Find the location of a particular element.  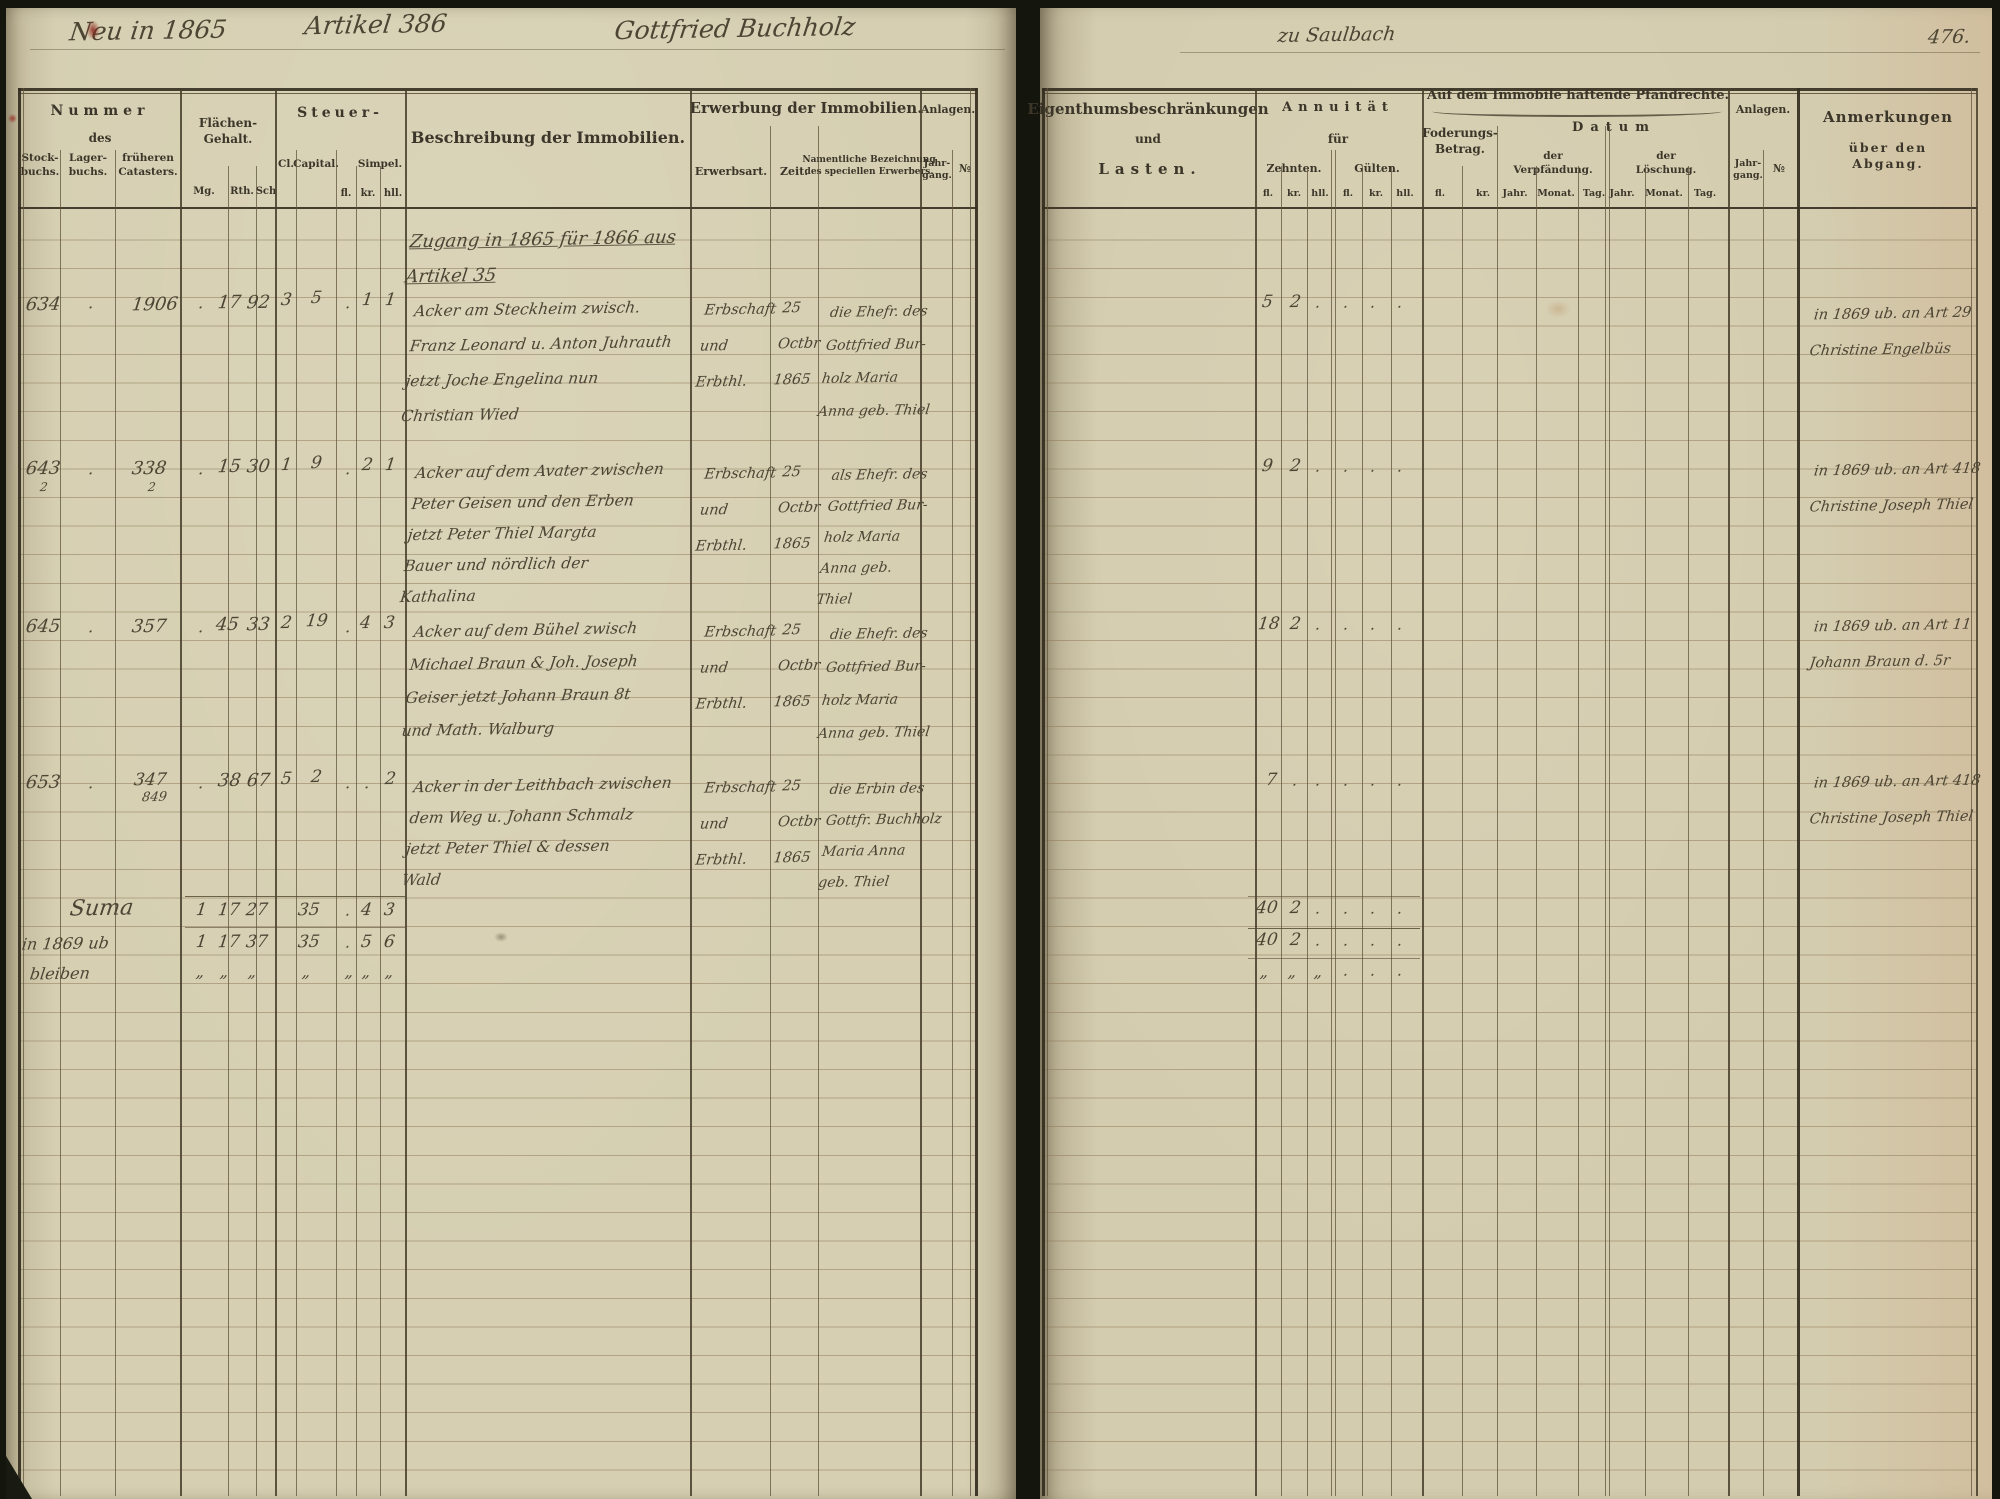

summary-label: bleiben is located at coordinates (60, 973).